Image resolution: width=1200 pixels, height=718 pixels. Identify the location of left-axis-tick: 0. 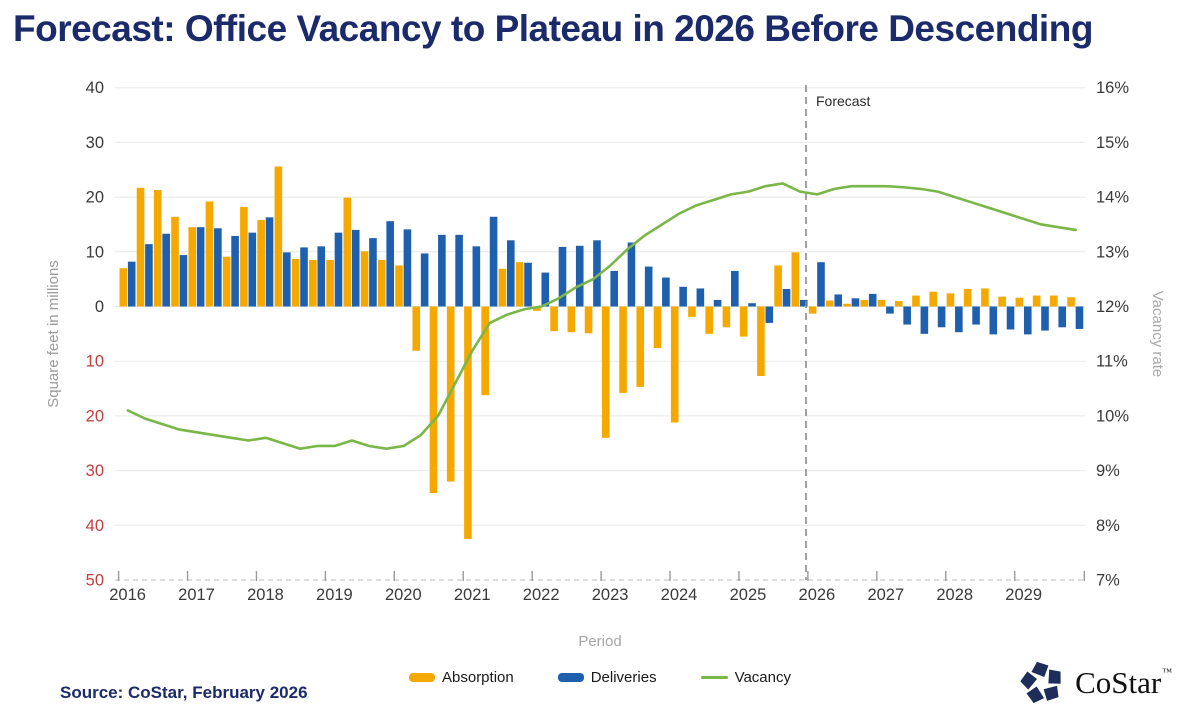
(99, 307).